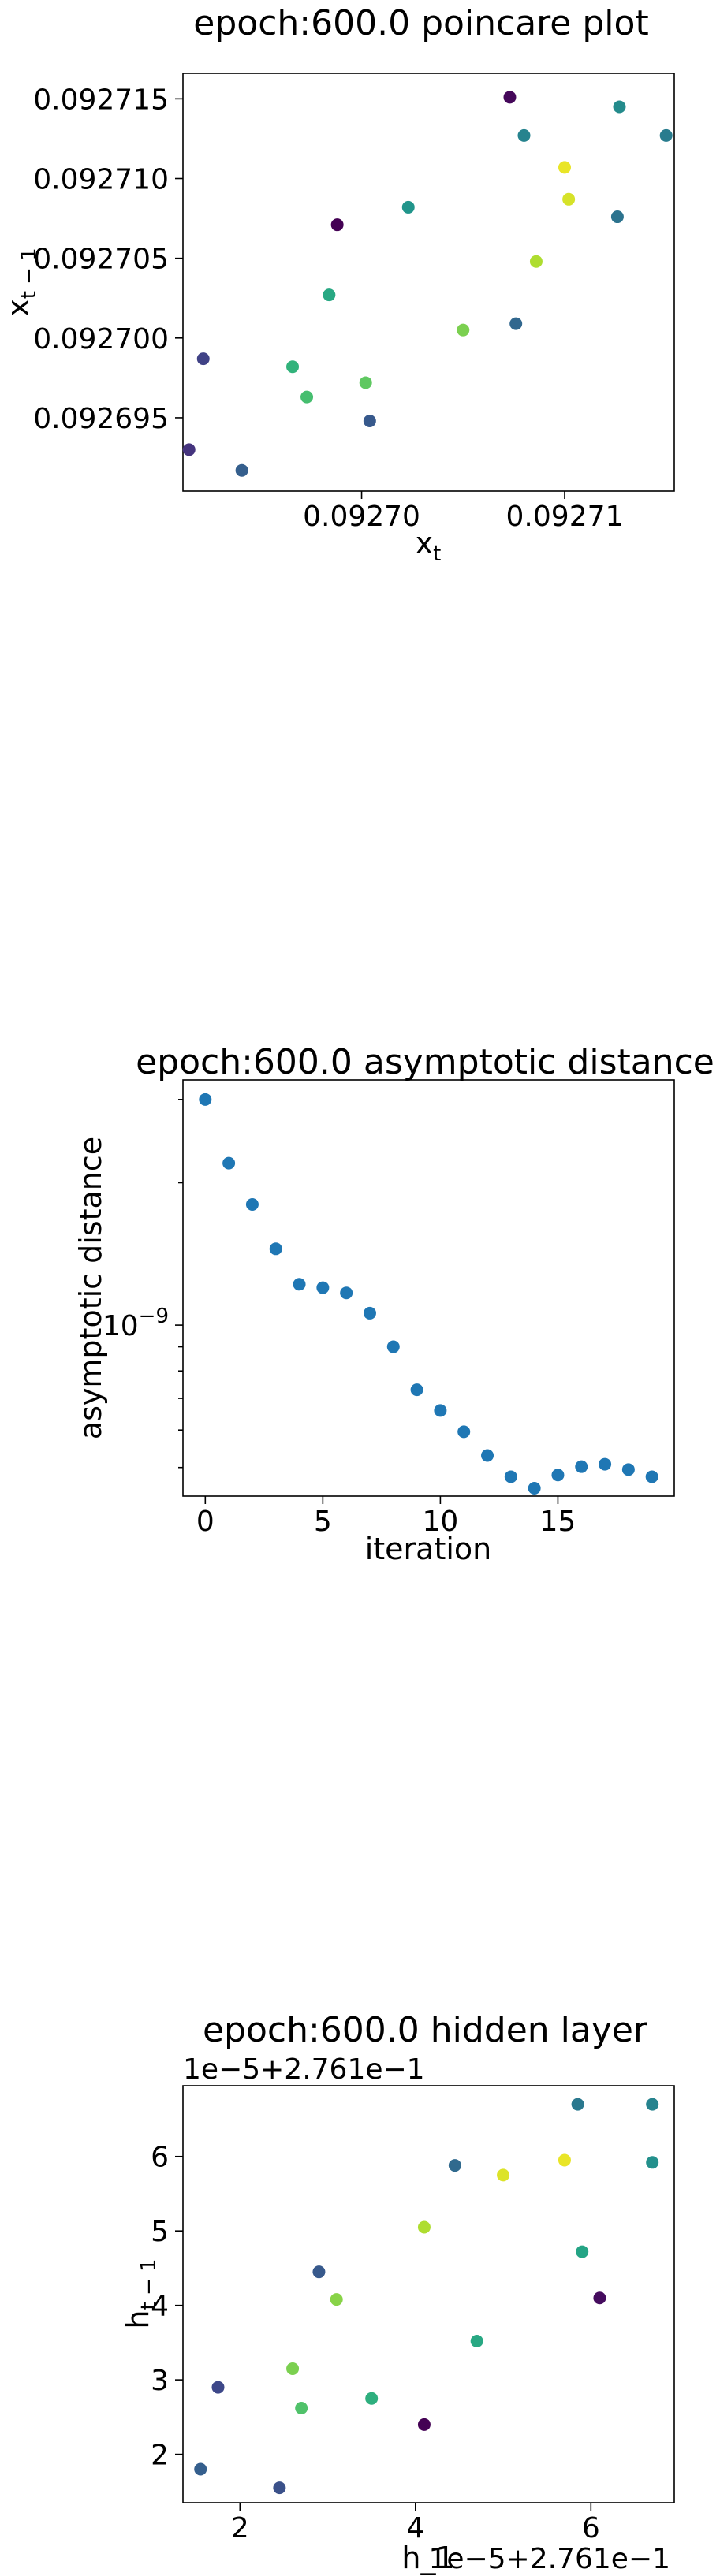 This screenshot has height=2576, width=720. Describe the element at coordinates (429, 546) in the screenshot. I see `poincare-xlabel: xt` at that location.